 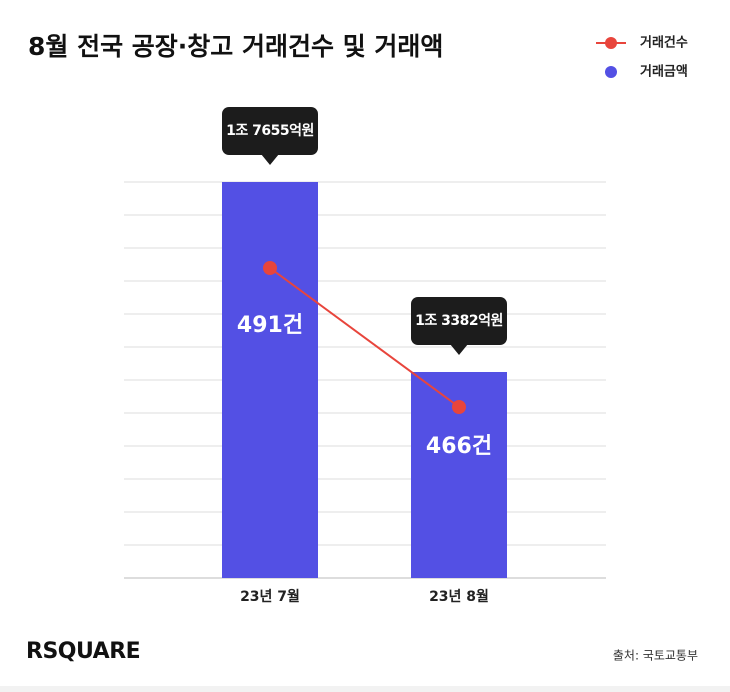 I want to click on source: 출처: 국토교통부, so click(x=655, y=656).